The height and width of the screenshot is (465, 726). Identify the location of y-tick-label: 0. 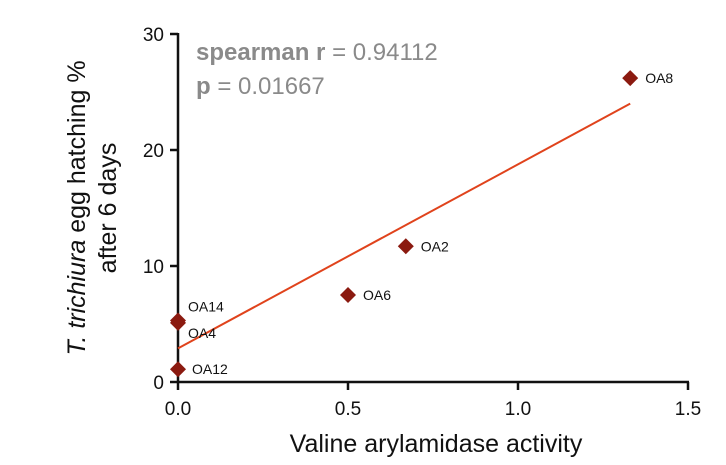
(158, 383).